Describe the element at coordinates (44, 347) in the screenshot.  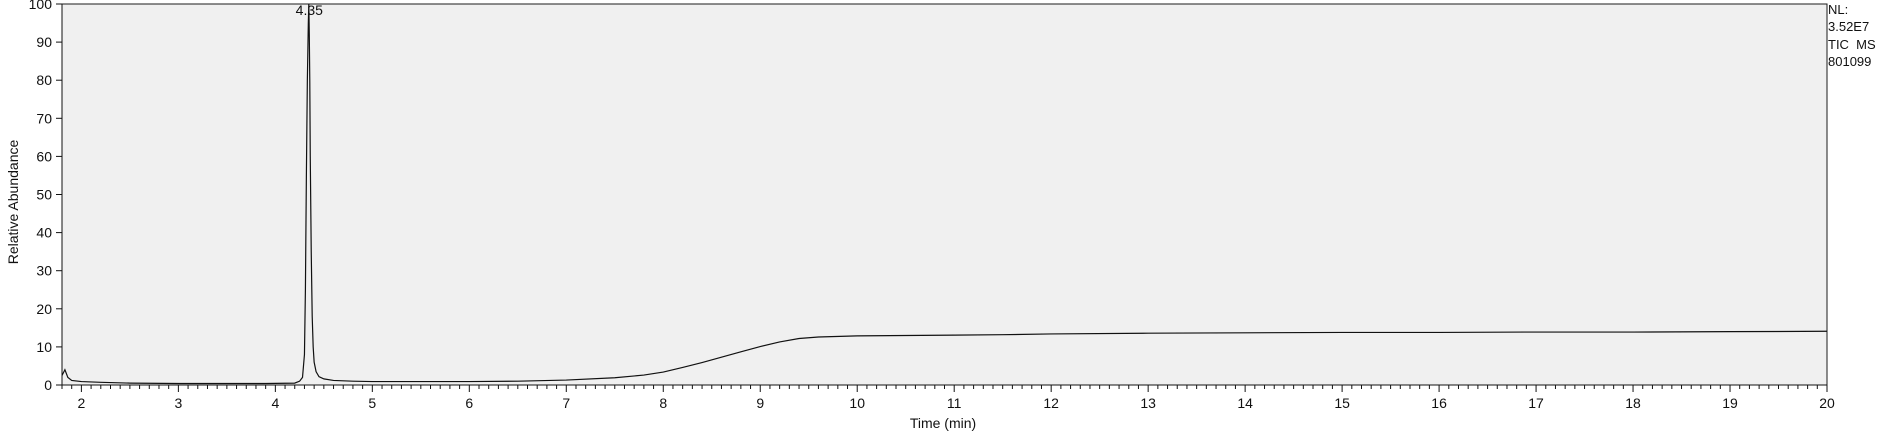
I see `y-tick-label: 10` at that location.